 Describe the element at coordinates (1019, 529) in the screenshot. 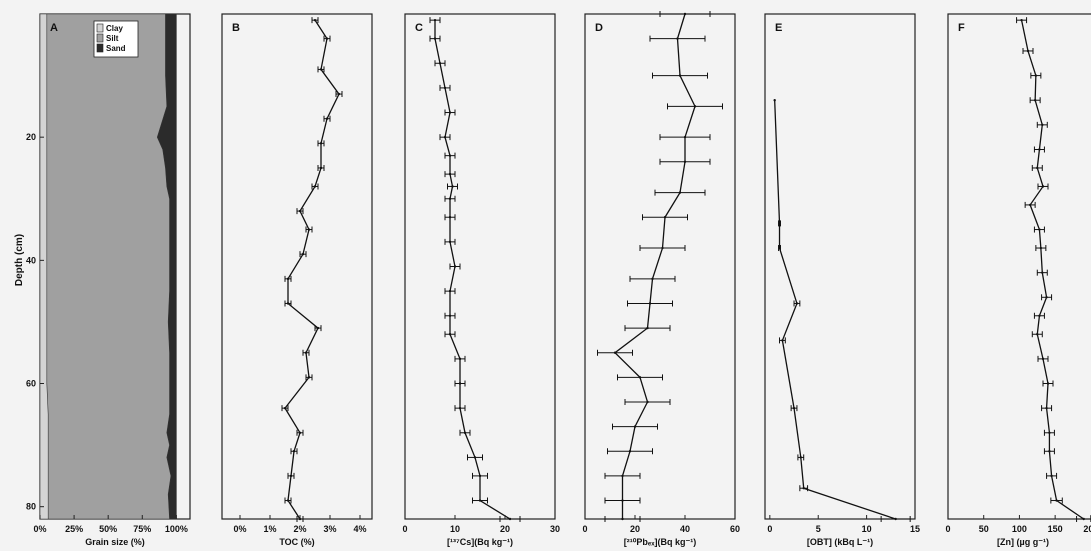

I see `panel-f-x-tick-label-2: 100` at that location.